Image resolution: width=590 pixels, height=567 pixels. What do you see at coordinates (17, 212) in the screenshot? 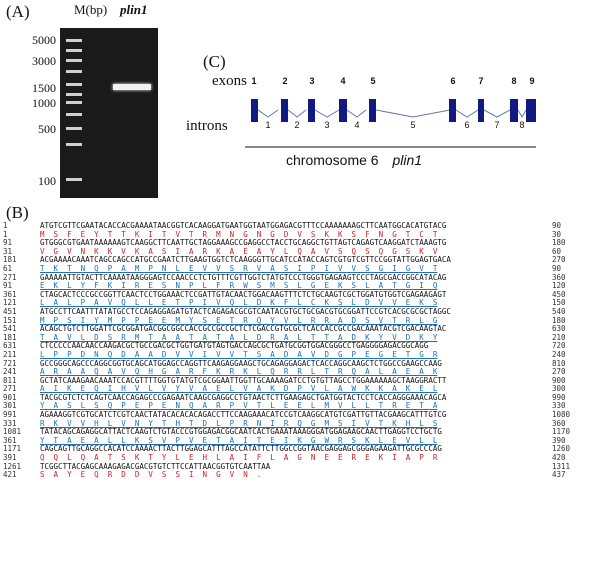
I see `panel-label-b: (B)` at bounding box center [17, 212].